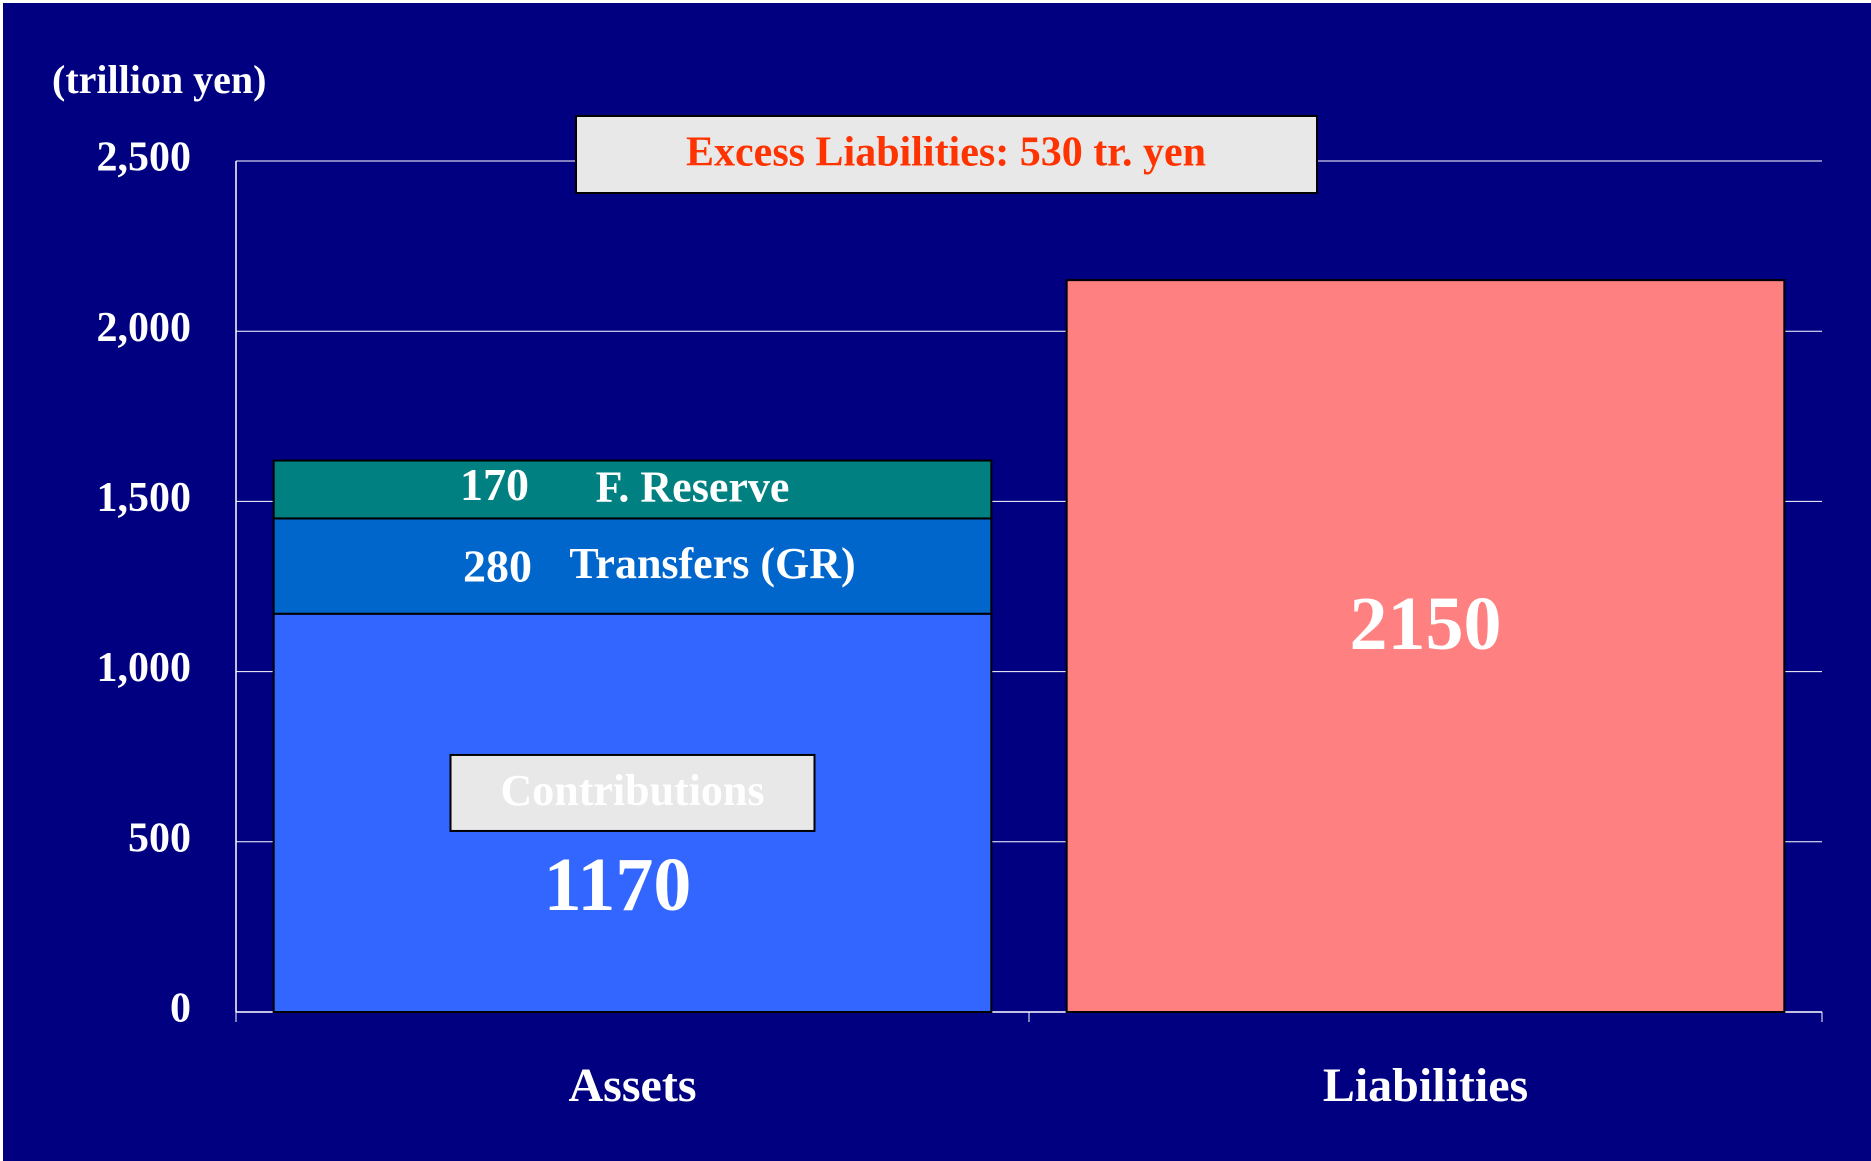 Image resolution: width=1871 pixels, height=1161 pixels. Describe the element at coordinates (144, 328) in the screenshot. I see `y-tick-label: 2,000` at that location.